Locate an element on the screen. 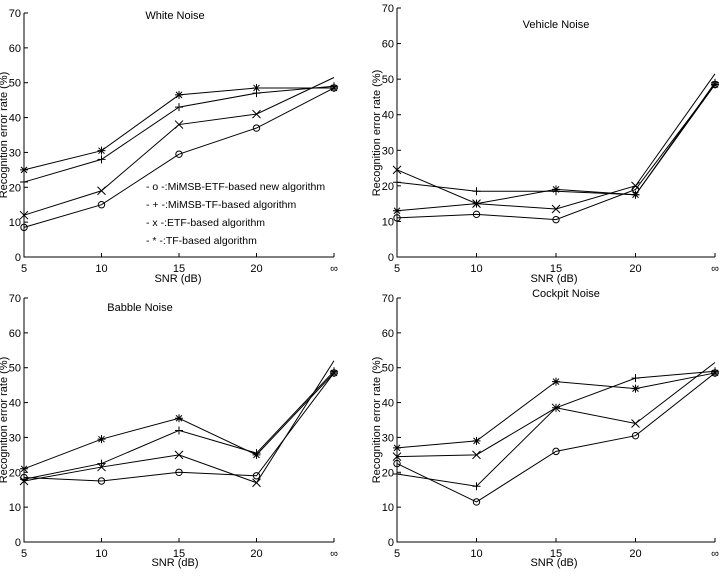  chart-title: Cockpit Noise is located at coordinates (566, 294).